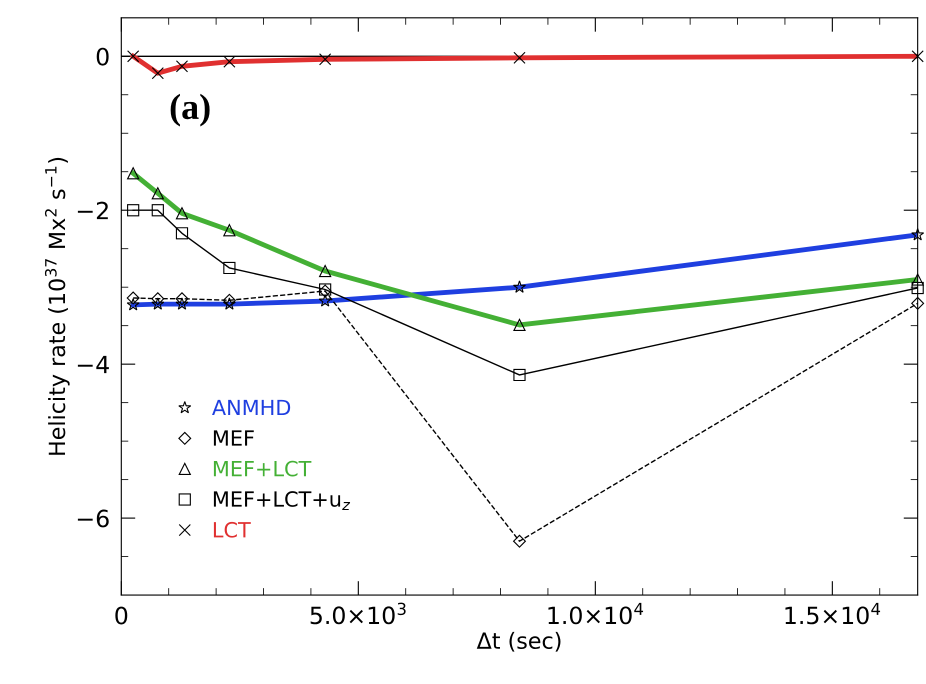  What do you see at coordinates (234, 438) in the screenshot?
I see `legend-label: MEF` at bounding box center [234, 438].